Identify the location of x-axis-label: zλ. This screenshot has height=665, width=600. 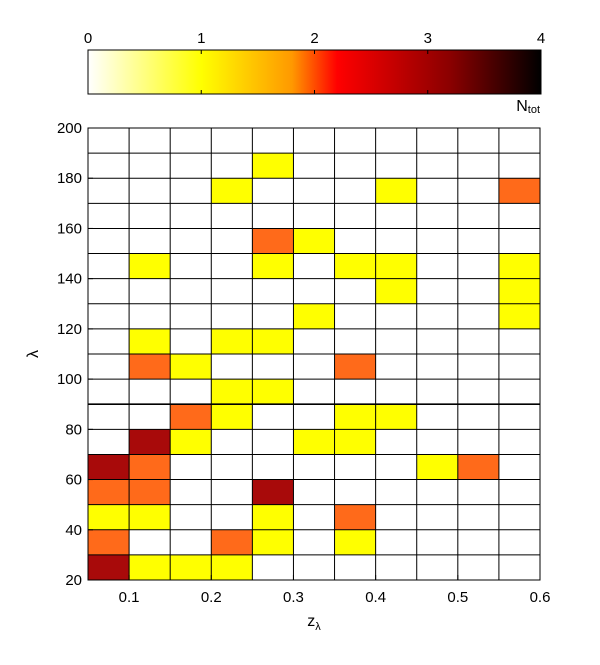
(314, 623).